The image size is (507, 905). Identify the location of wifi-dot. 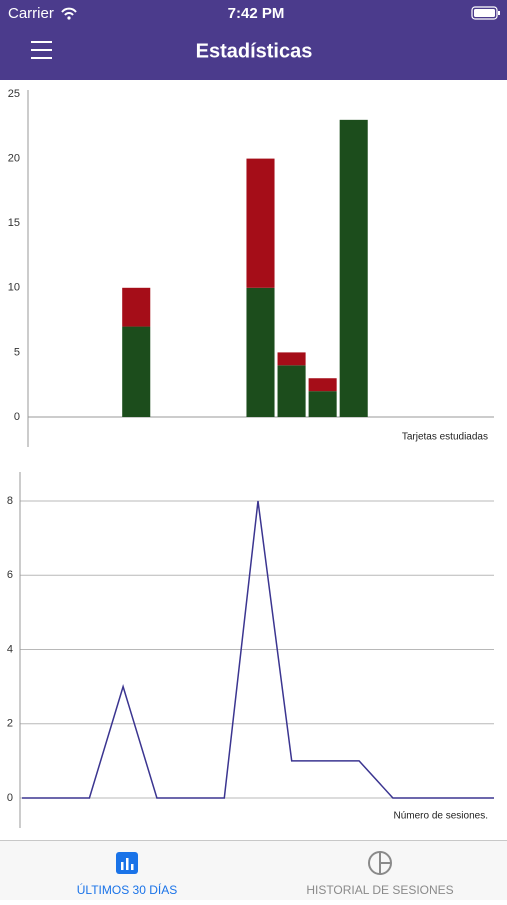
(69, 18).